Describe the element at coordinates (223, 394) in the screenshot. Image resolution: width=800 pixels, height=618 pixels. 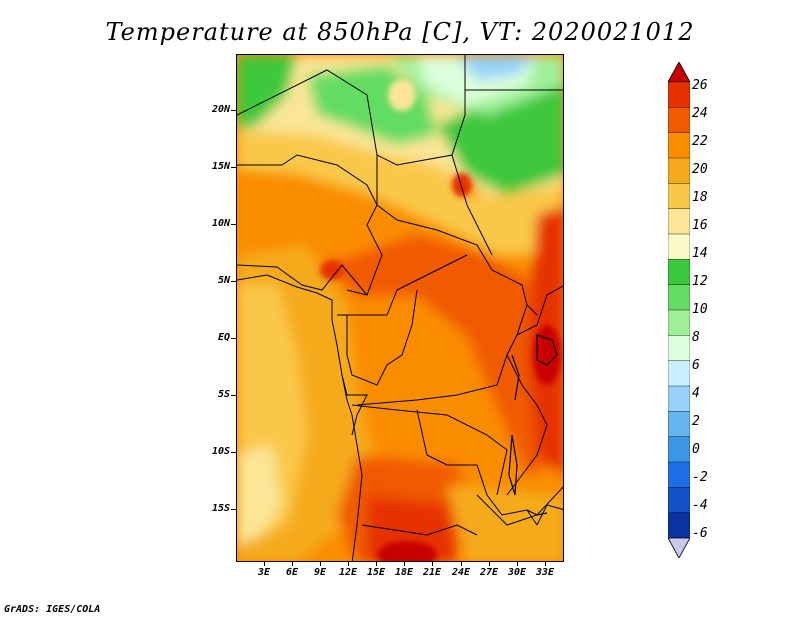
I see `lat-label-5s: 5S` at that location.